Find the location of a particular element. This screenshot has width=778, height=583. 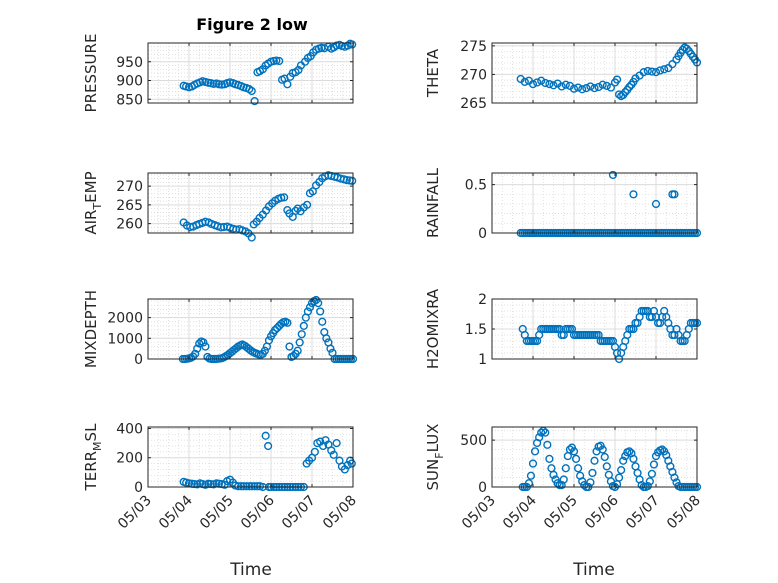

y-tick-label: 2 is located at coordinates (482, 300).